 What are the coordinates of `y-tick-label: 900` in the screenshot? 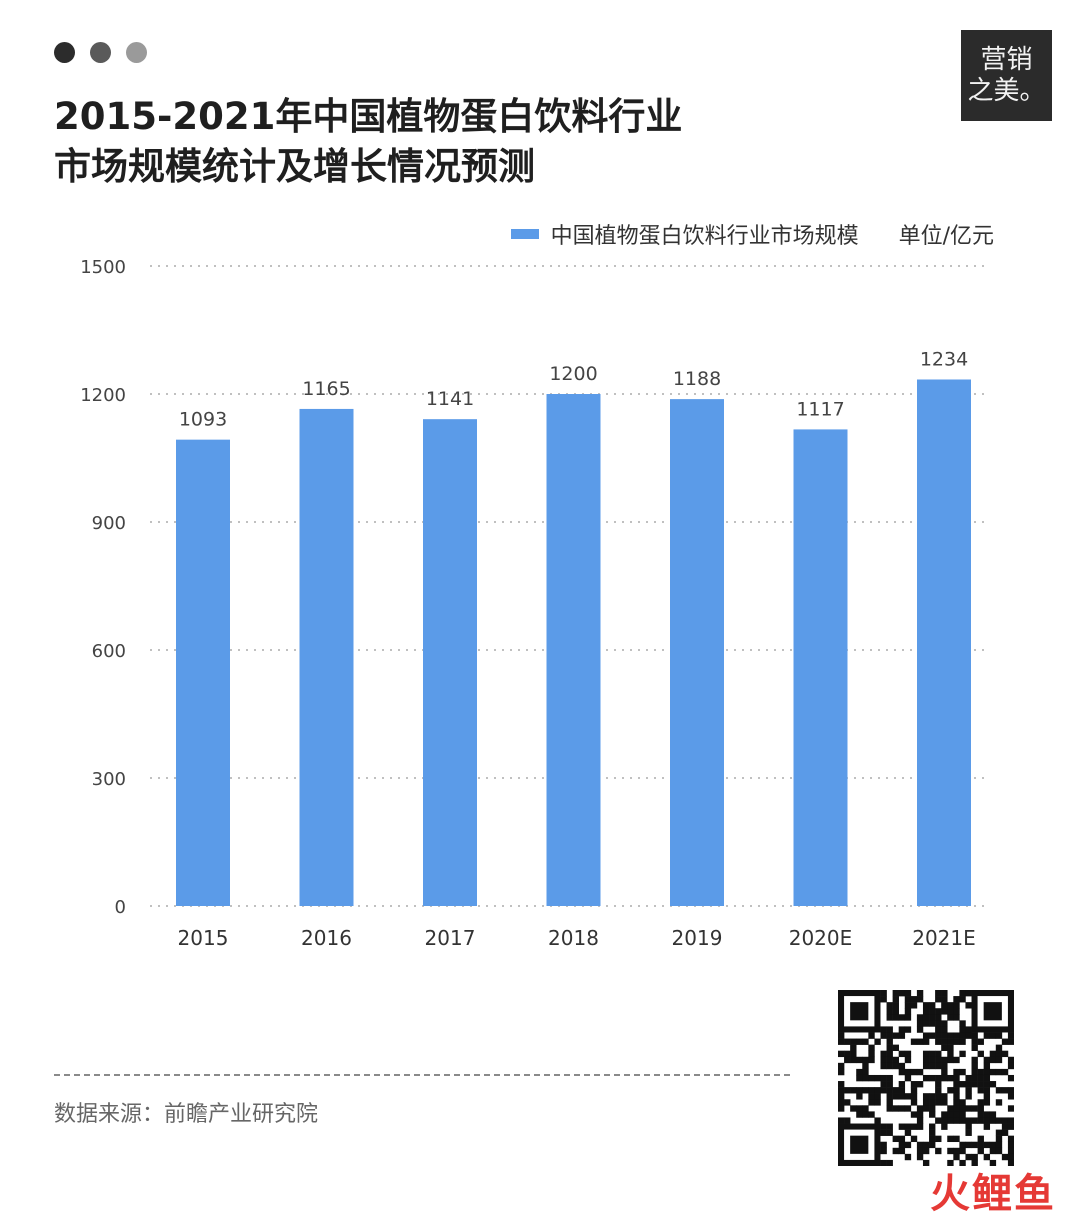 It's located at (109, 523).